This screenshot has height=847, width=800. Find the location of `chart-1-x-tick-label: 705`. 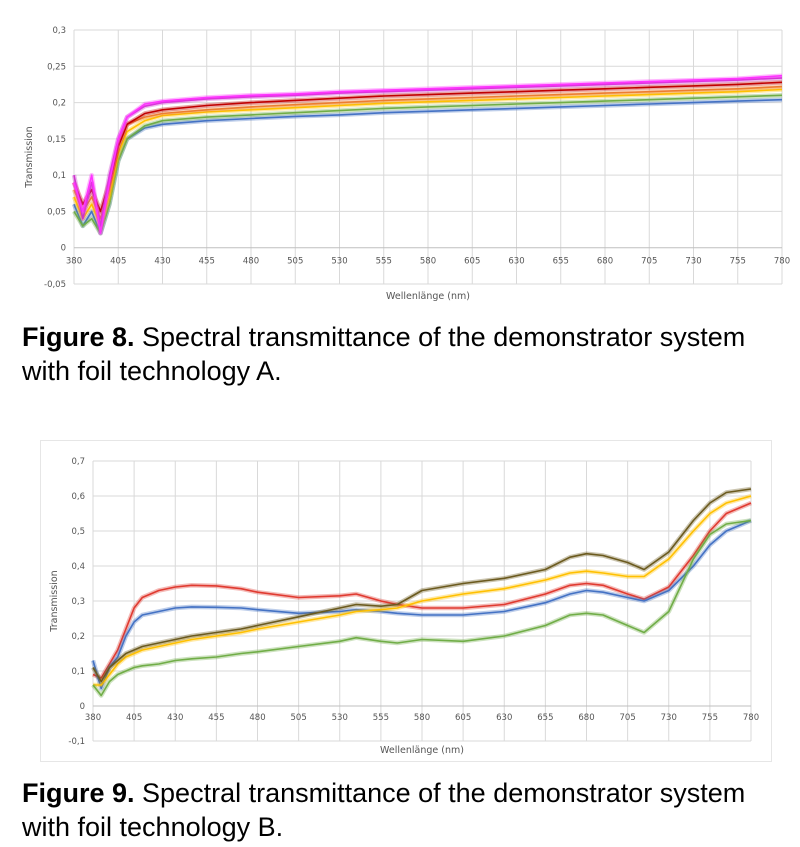

chart-1-x-tick-label: 705 is located at coordinates (628, 718).